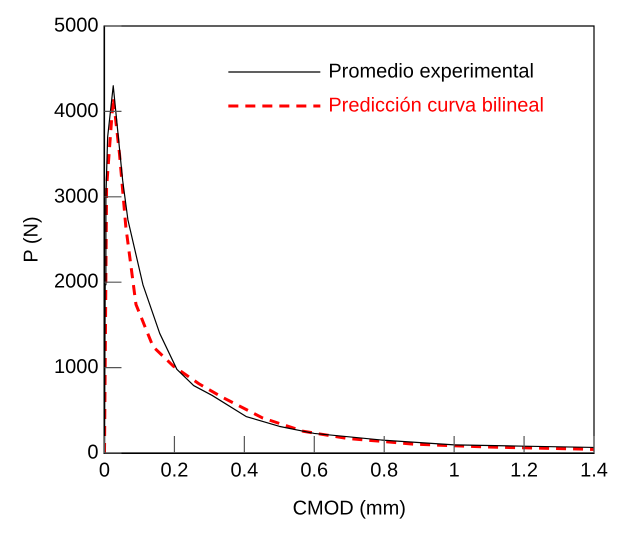  I want to click on x-tick-label: 0.4, so click(244, 471).